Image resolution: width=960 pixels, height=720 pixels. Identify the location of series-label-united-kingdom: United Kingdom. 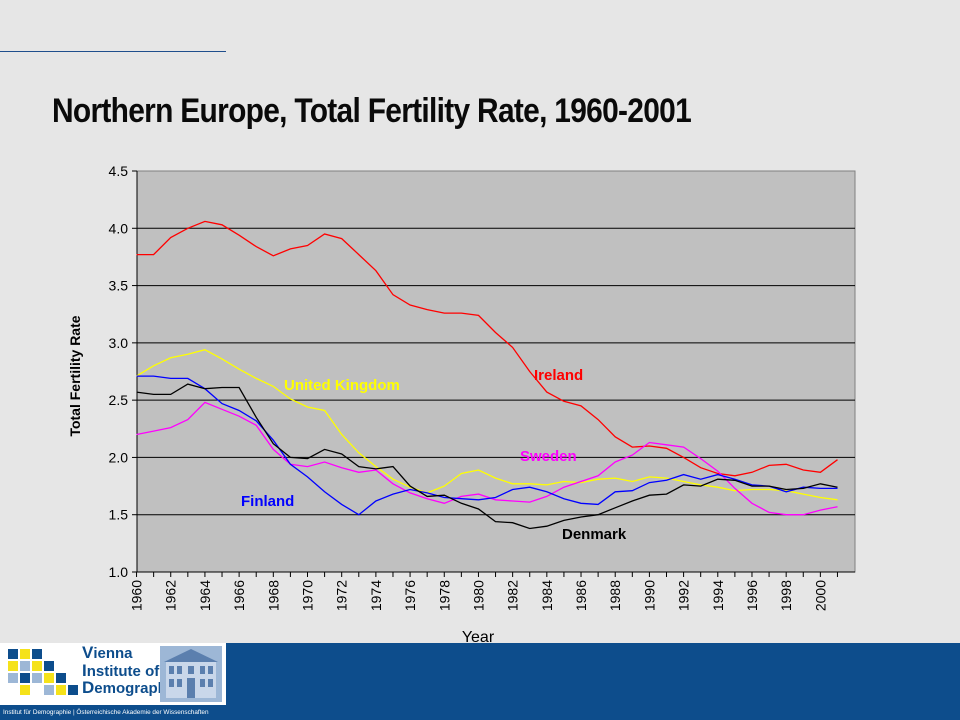
(342, 385).